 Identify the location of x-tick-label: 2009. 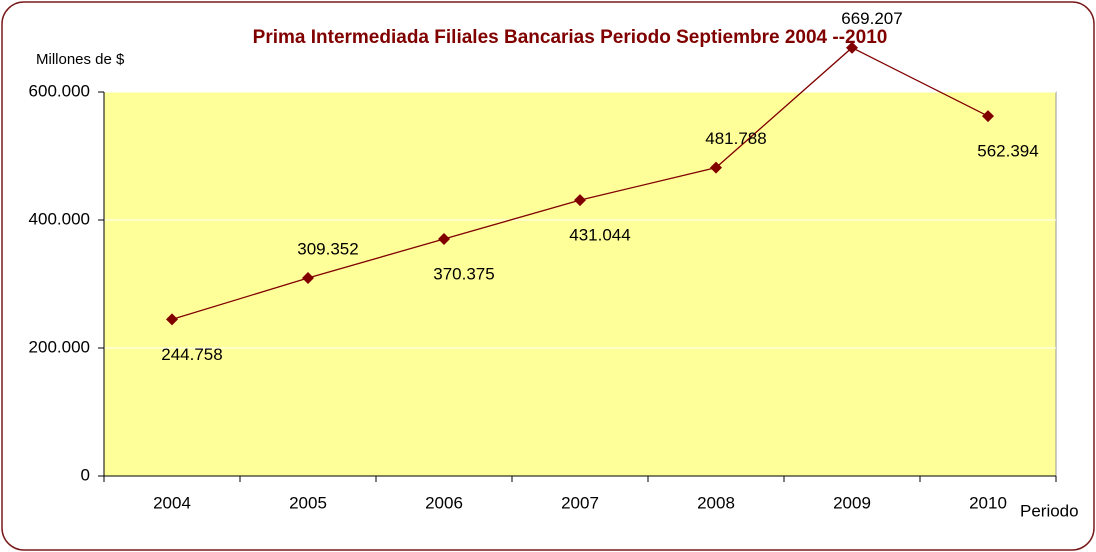
(852, 502).